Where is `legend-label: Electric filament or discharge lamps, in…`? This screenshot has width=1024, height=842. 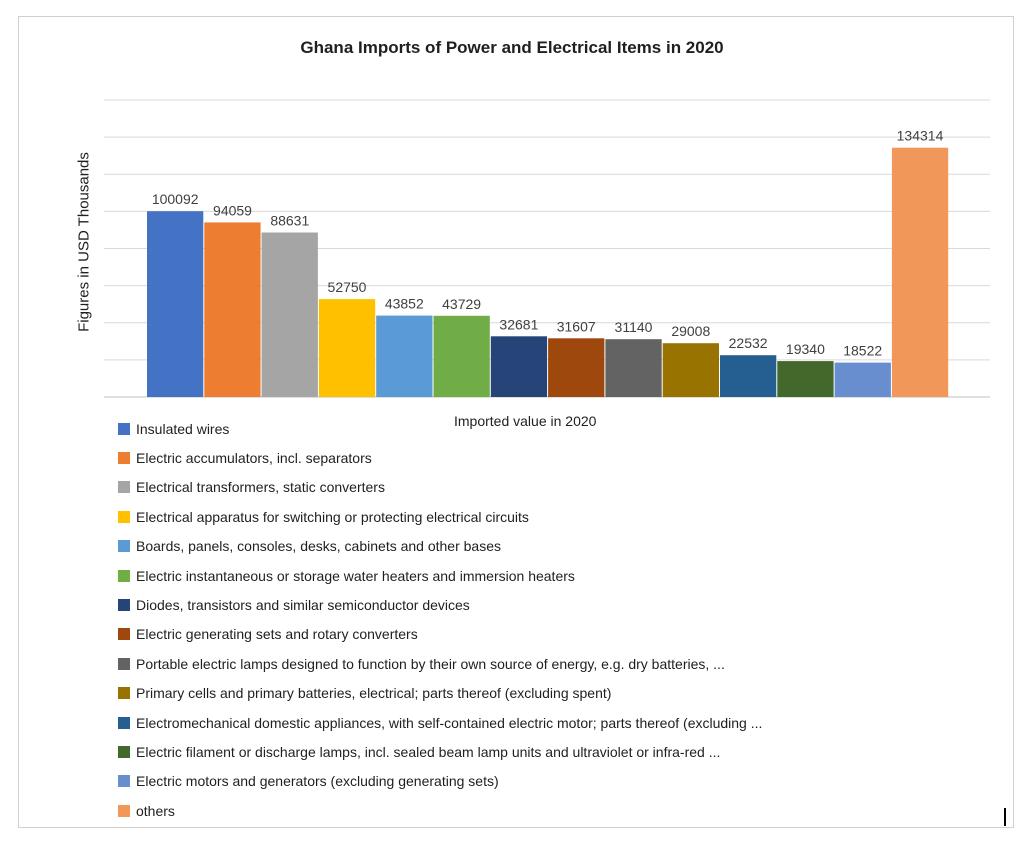 legend-label: Electric filament or discharge lamps, in… is located at coordinates (428, 751).